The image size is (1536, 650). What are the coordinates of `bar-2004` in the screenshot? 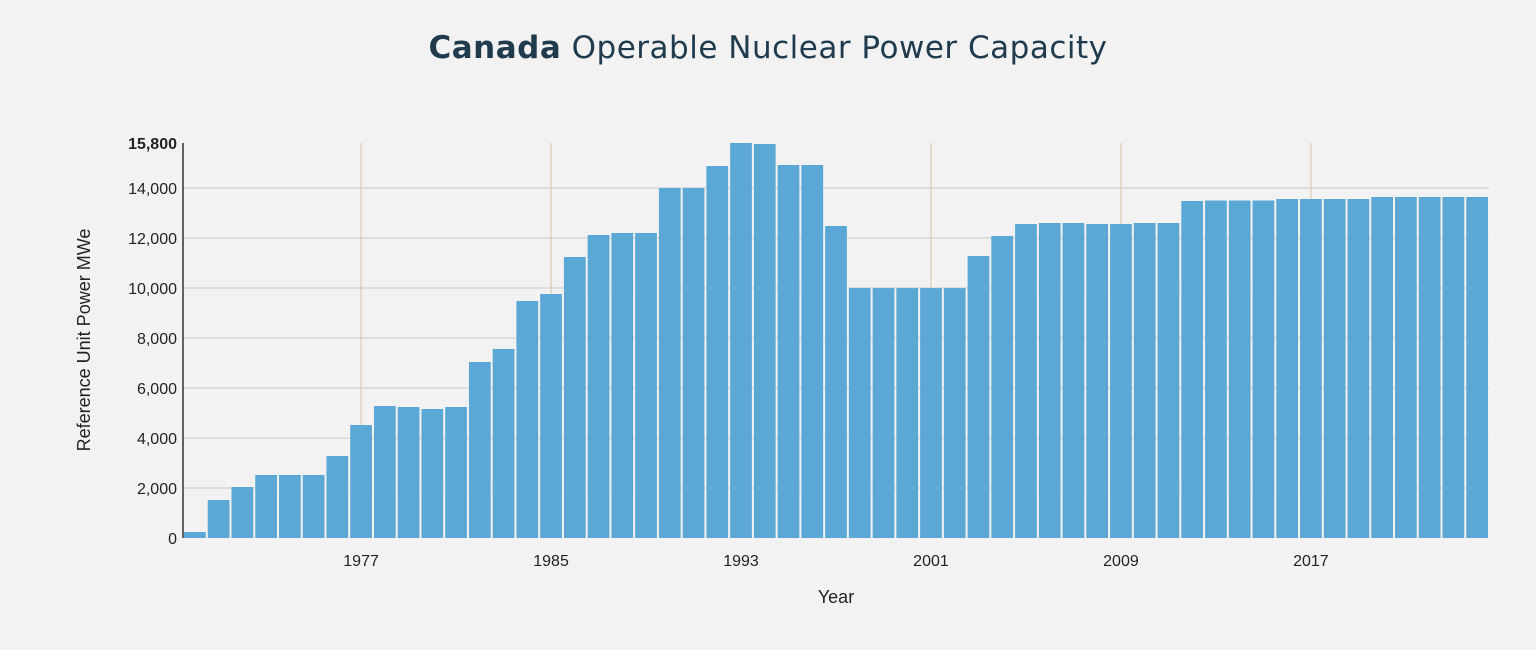 It's located at (1002, 387).